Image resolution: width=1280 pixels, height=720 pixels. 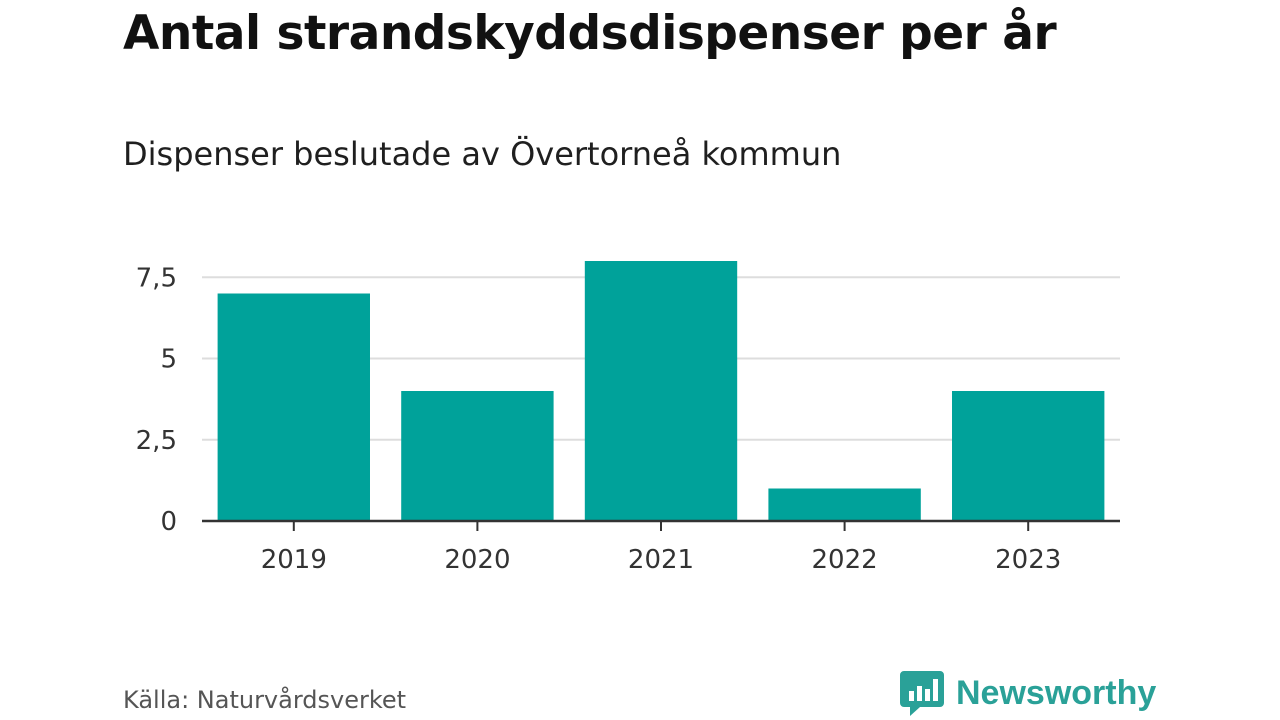 I want to click on x-tick-label: 2023, so click(x=1028, y=560).